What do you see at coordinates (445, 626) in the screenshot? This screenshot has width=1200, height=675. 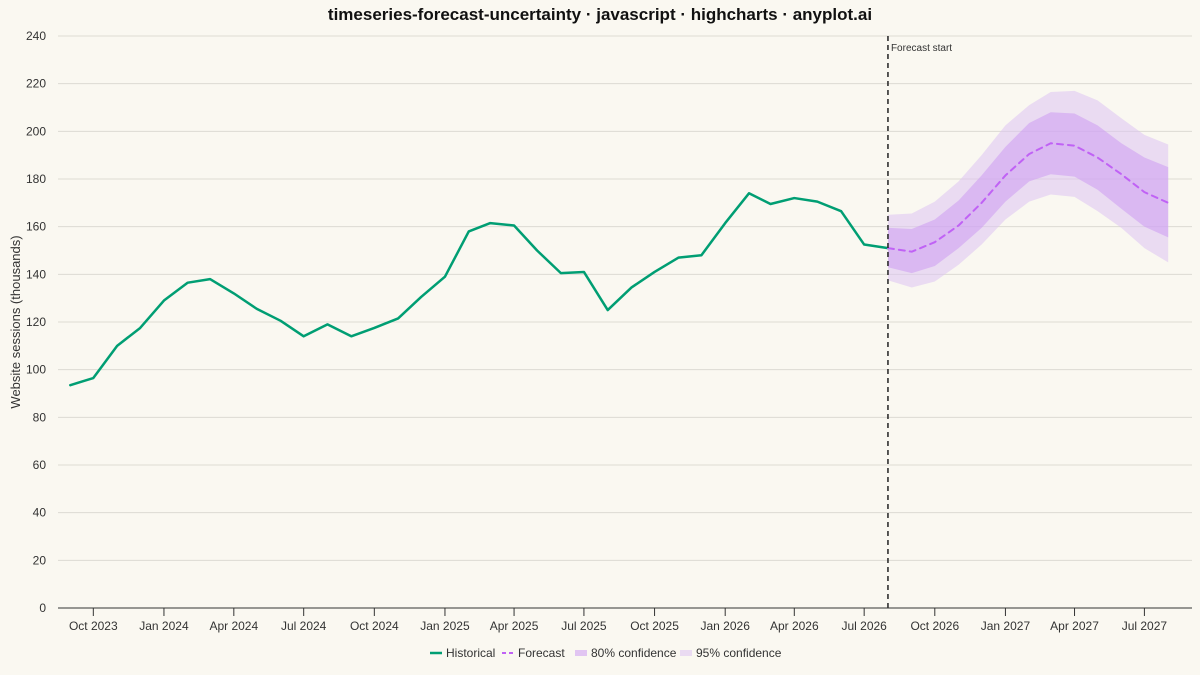 I see `x-tick-label: Jan 2025` at bounding box center [445, 626].